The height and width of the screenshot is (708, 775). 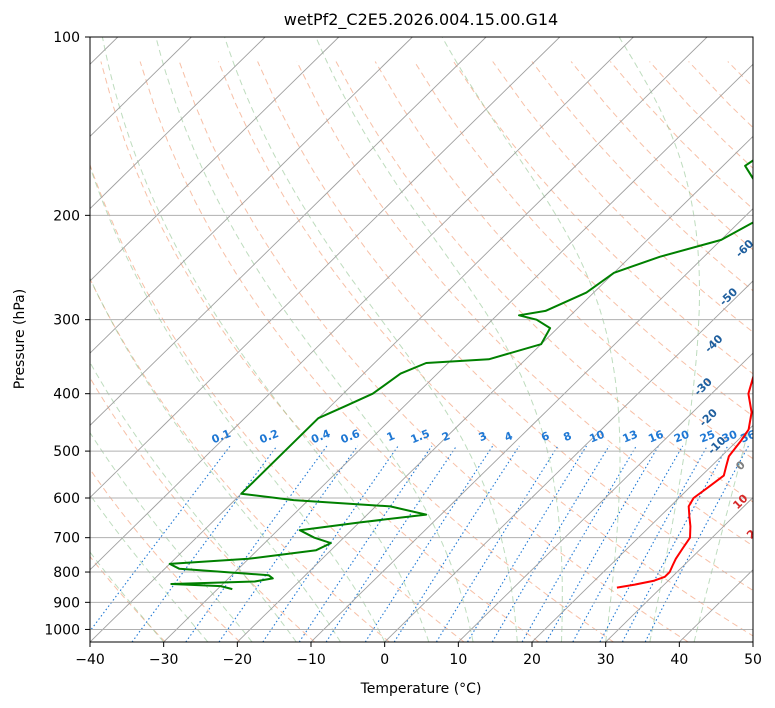 I want to click on mixing-ratio-label: 30, so click(x=729, y=437).